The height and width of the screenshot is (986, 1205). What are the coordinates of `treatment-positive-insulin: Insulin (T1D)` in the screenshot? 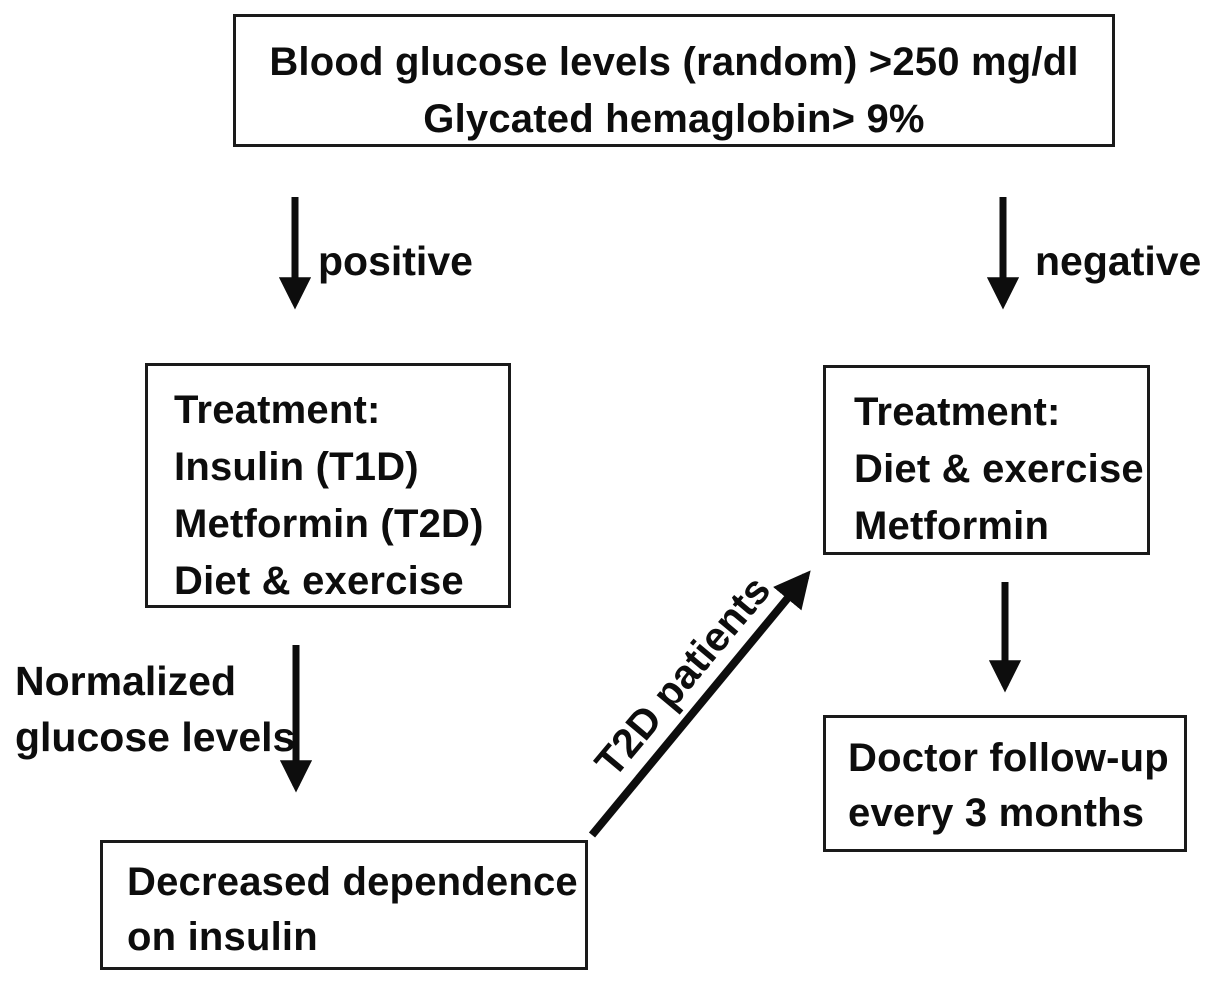 It's located at (296, 467).